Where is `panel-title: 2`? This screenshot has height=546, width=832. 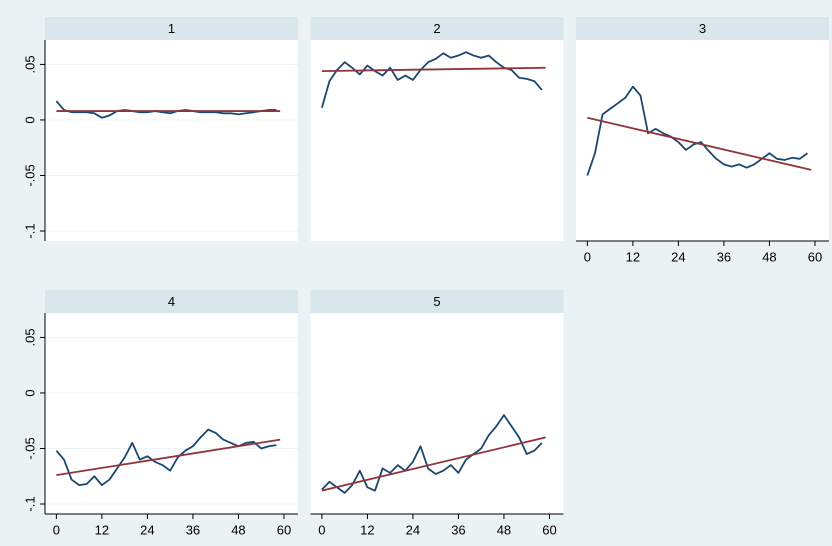
panel-title: 2 is located at coordinates (436, 28).